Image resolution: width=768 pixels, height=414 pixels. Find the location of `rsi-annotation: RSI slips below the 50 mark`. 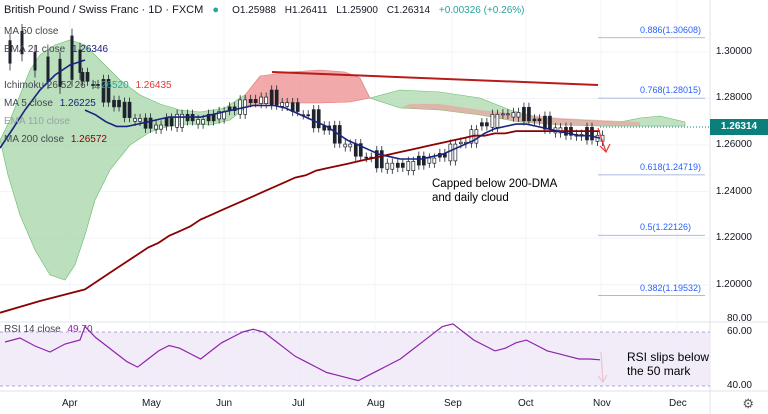

rsi-annotation: RSI slips below the 50 mark is located at coordinates (668, 364).